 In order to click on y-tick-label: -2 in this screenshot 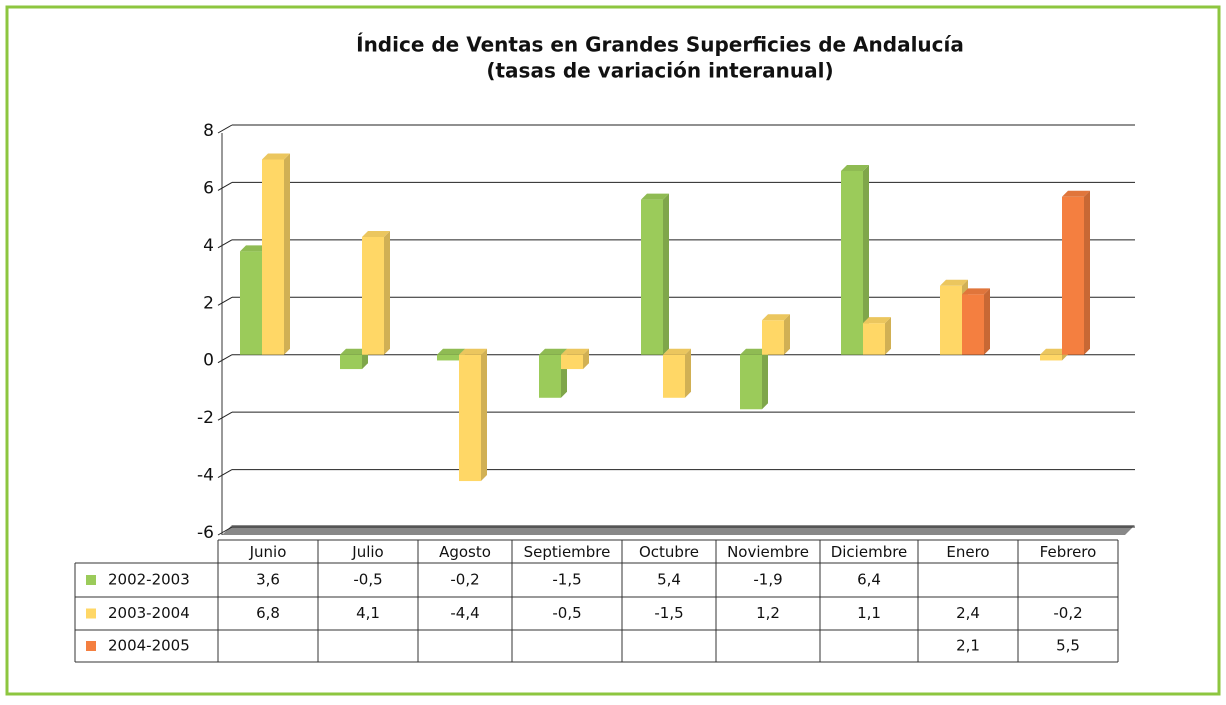, I will do `click(205, 418)`.